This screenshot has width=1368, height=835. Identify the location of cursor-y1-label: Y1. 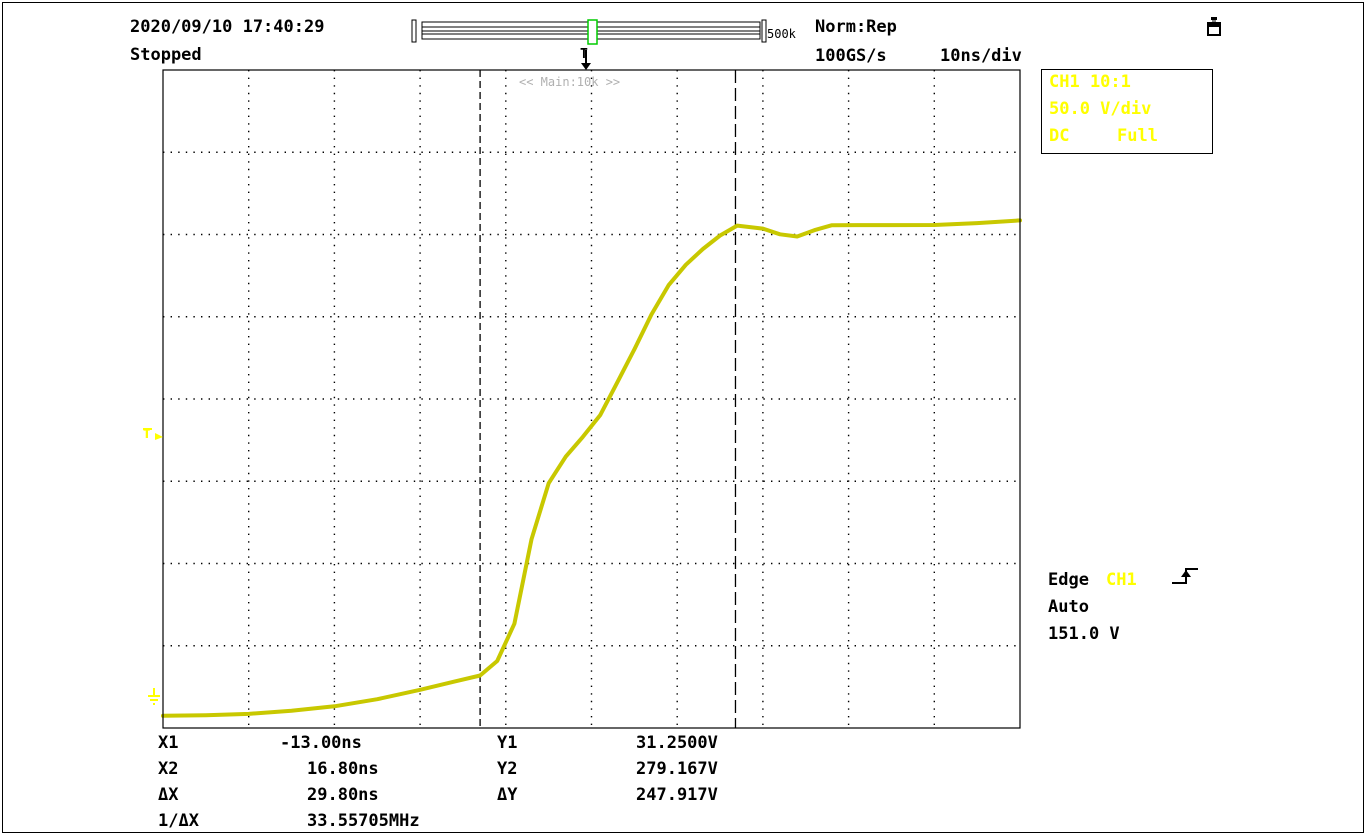
(507, 743).